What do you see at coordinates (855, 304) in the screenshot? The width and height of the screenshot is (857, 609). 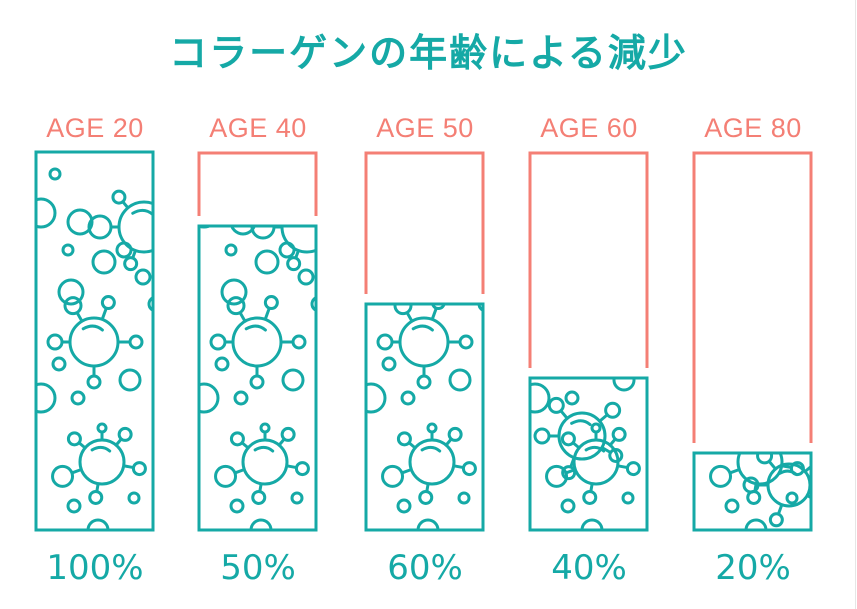 I see `right-edge-divider` at bounding box center [855, 304].